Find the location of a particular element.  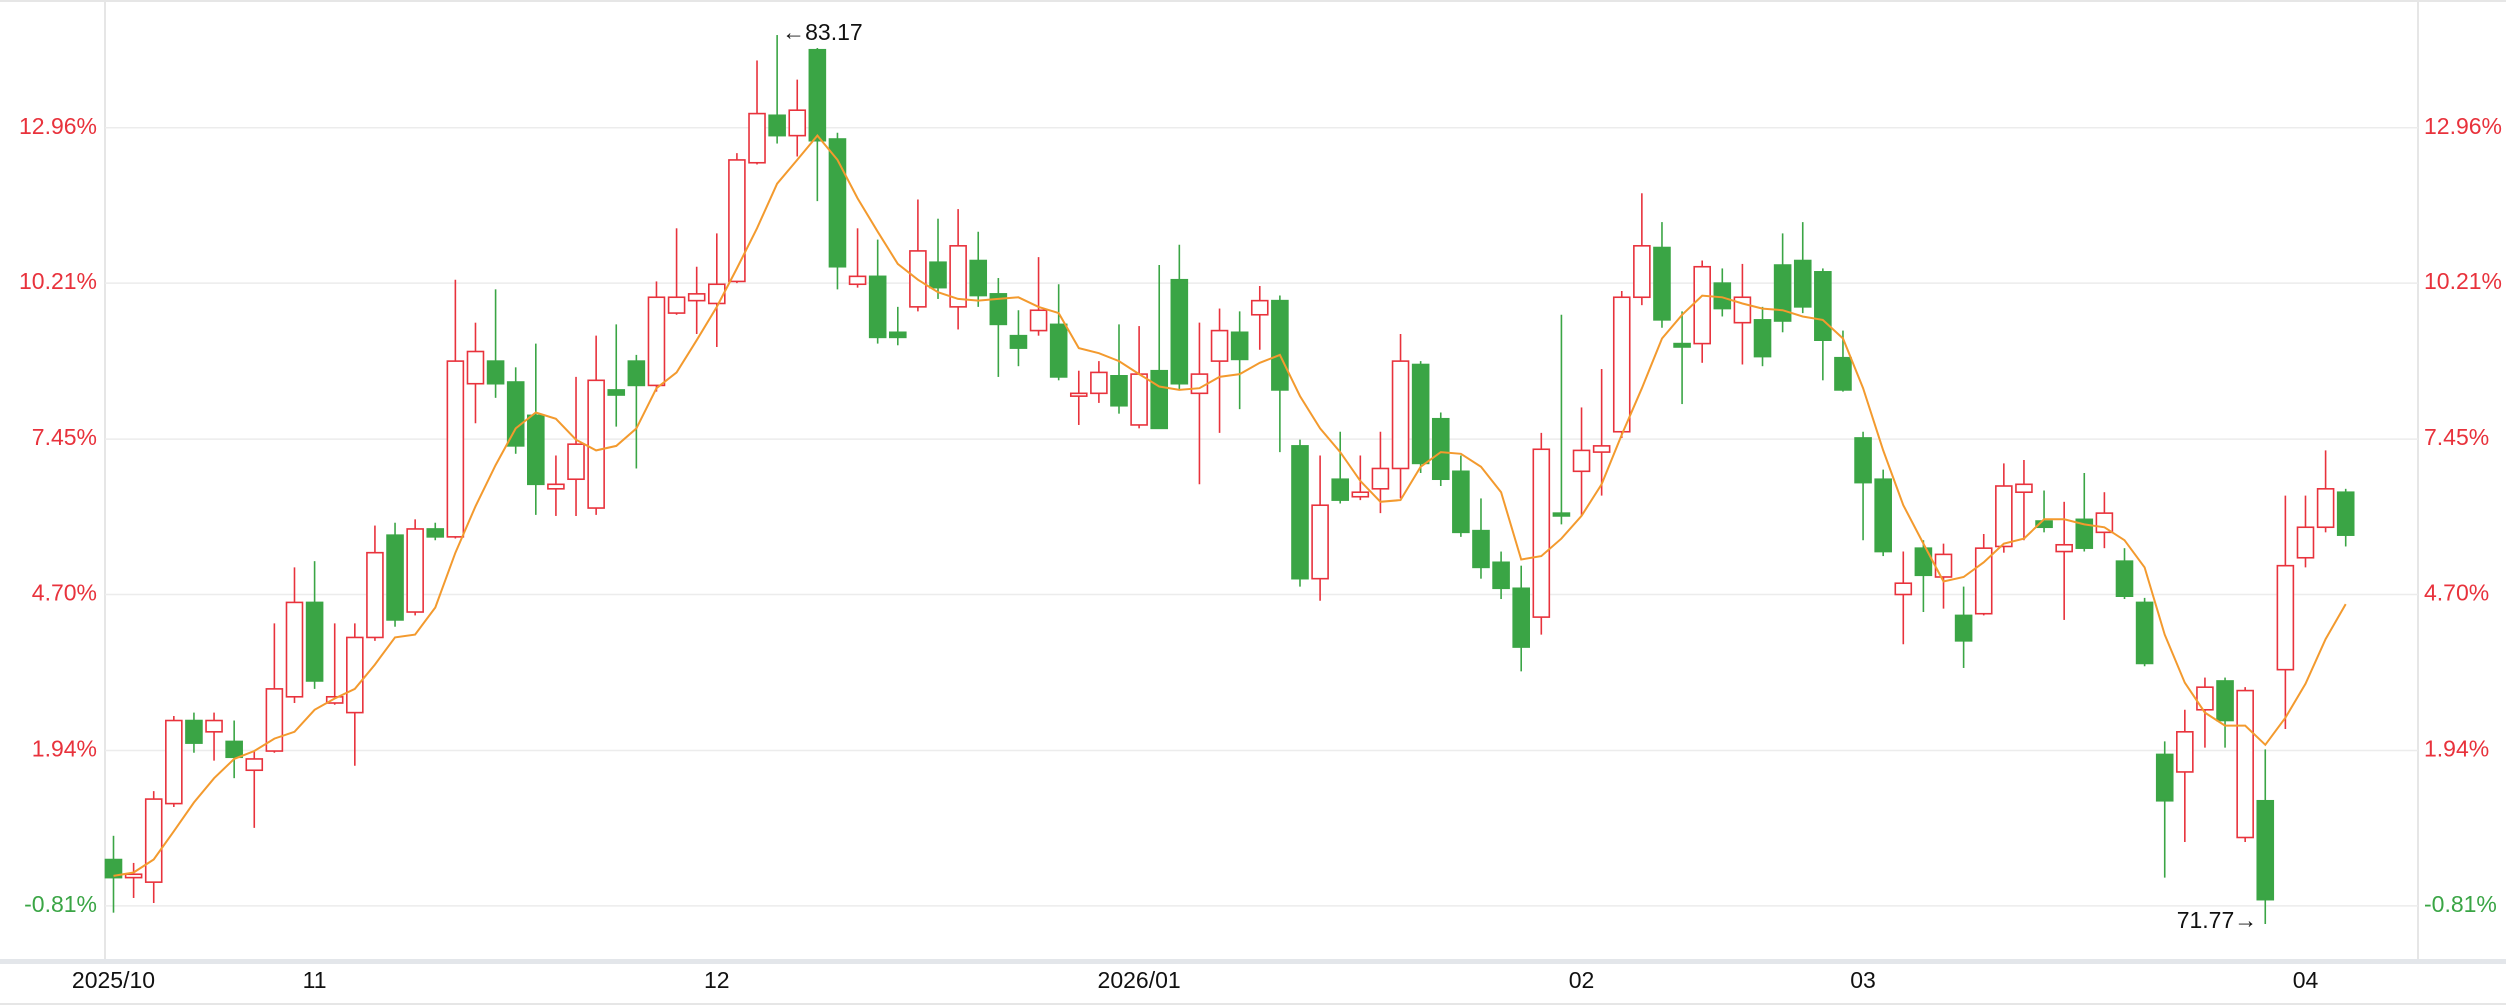

y2-tick-label: 10.21% is located at coordinates (2463, 281).